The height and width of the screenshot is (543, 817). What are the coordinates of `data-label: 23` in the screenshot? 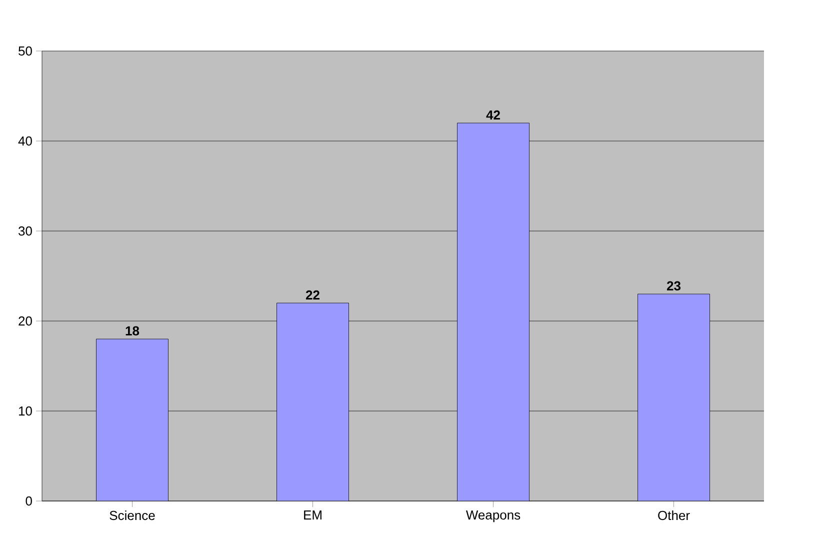 It's located at (673, 285).